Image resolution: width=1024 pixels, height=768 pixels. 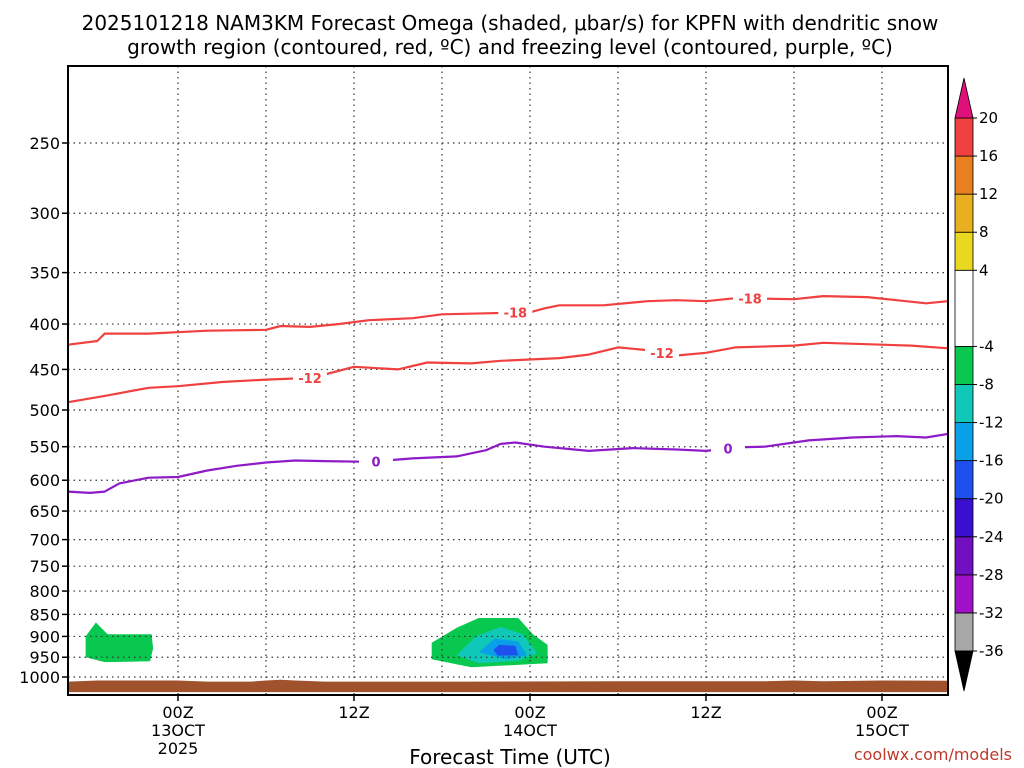 I want to click on colorbar-tick-label: 8, so click(x=984, y=232).